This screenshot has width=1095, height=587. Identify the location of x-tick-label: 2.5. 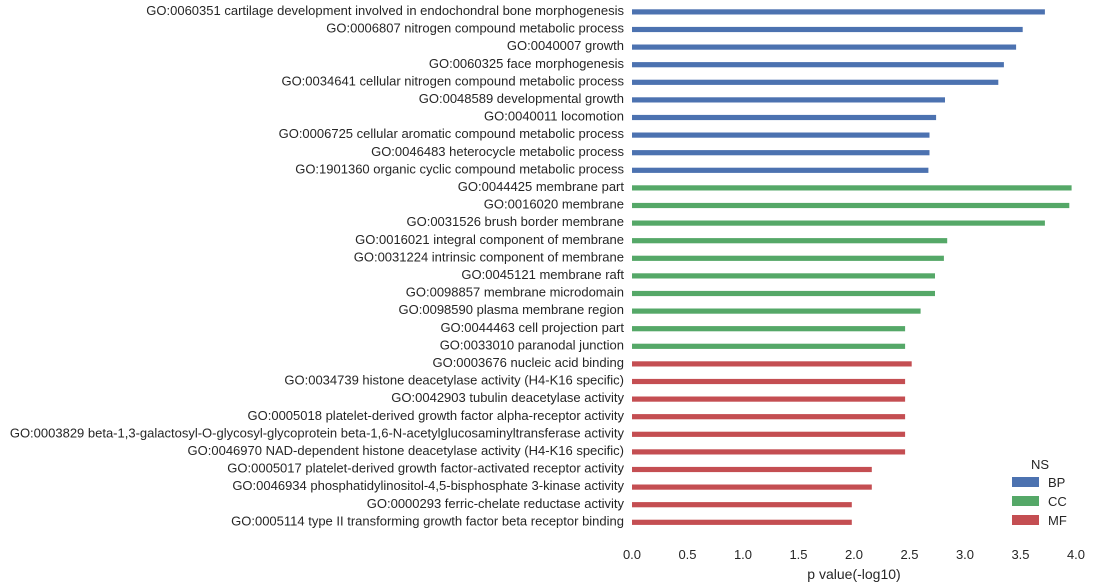
(909, 554).